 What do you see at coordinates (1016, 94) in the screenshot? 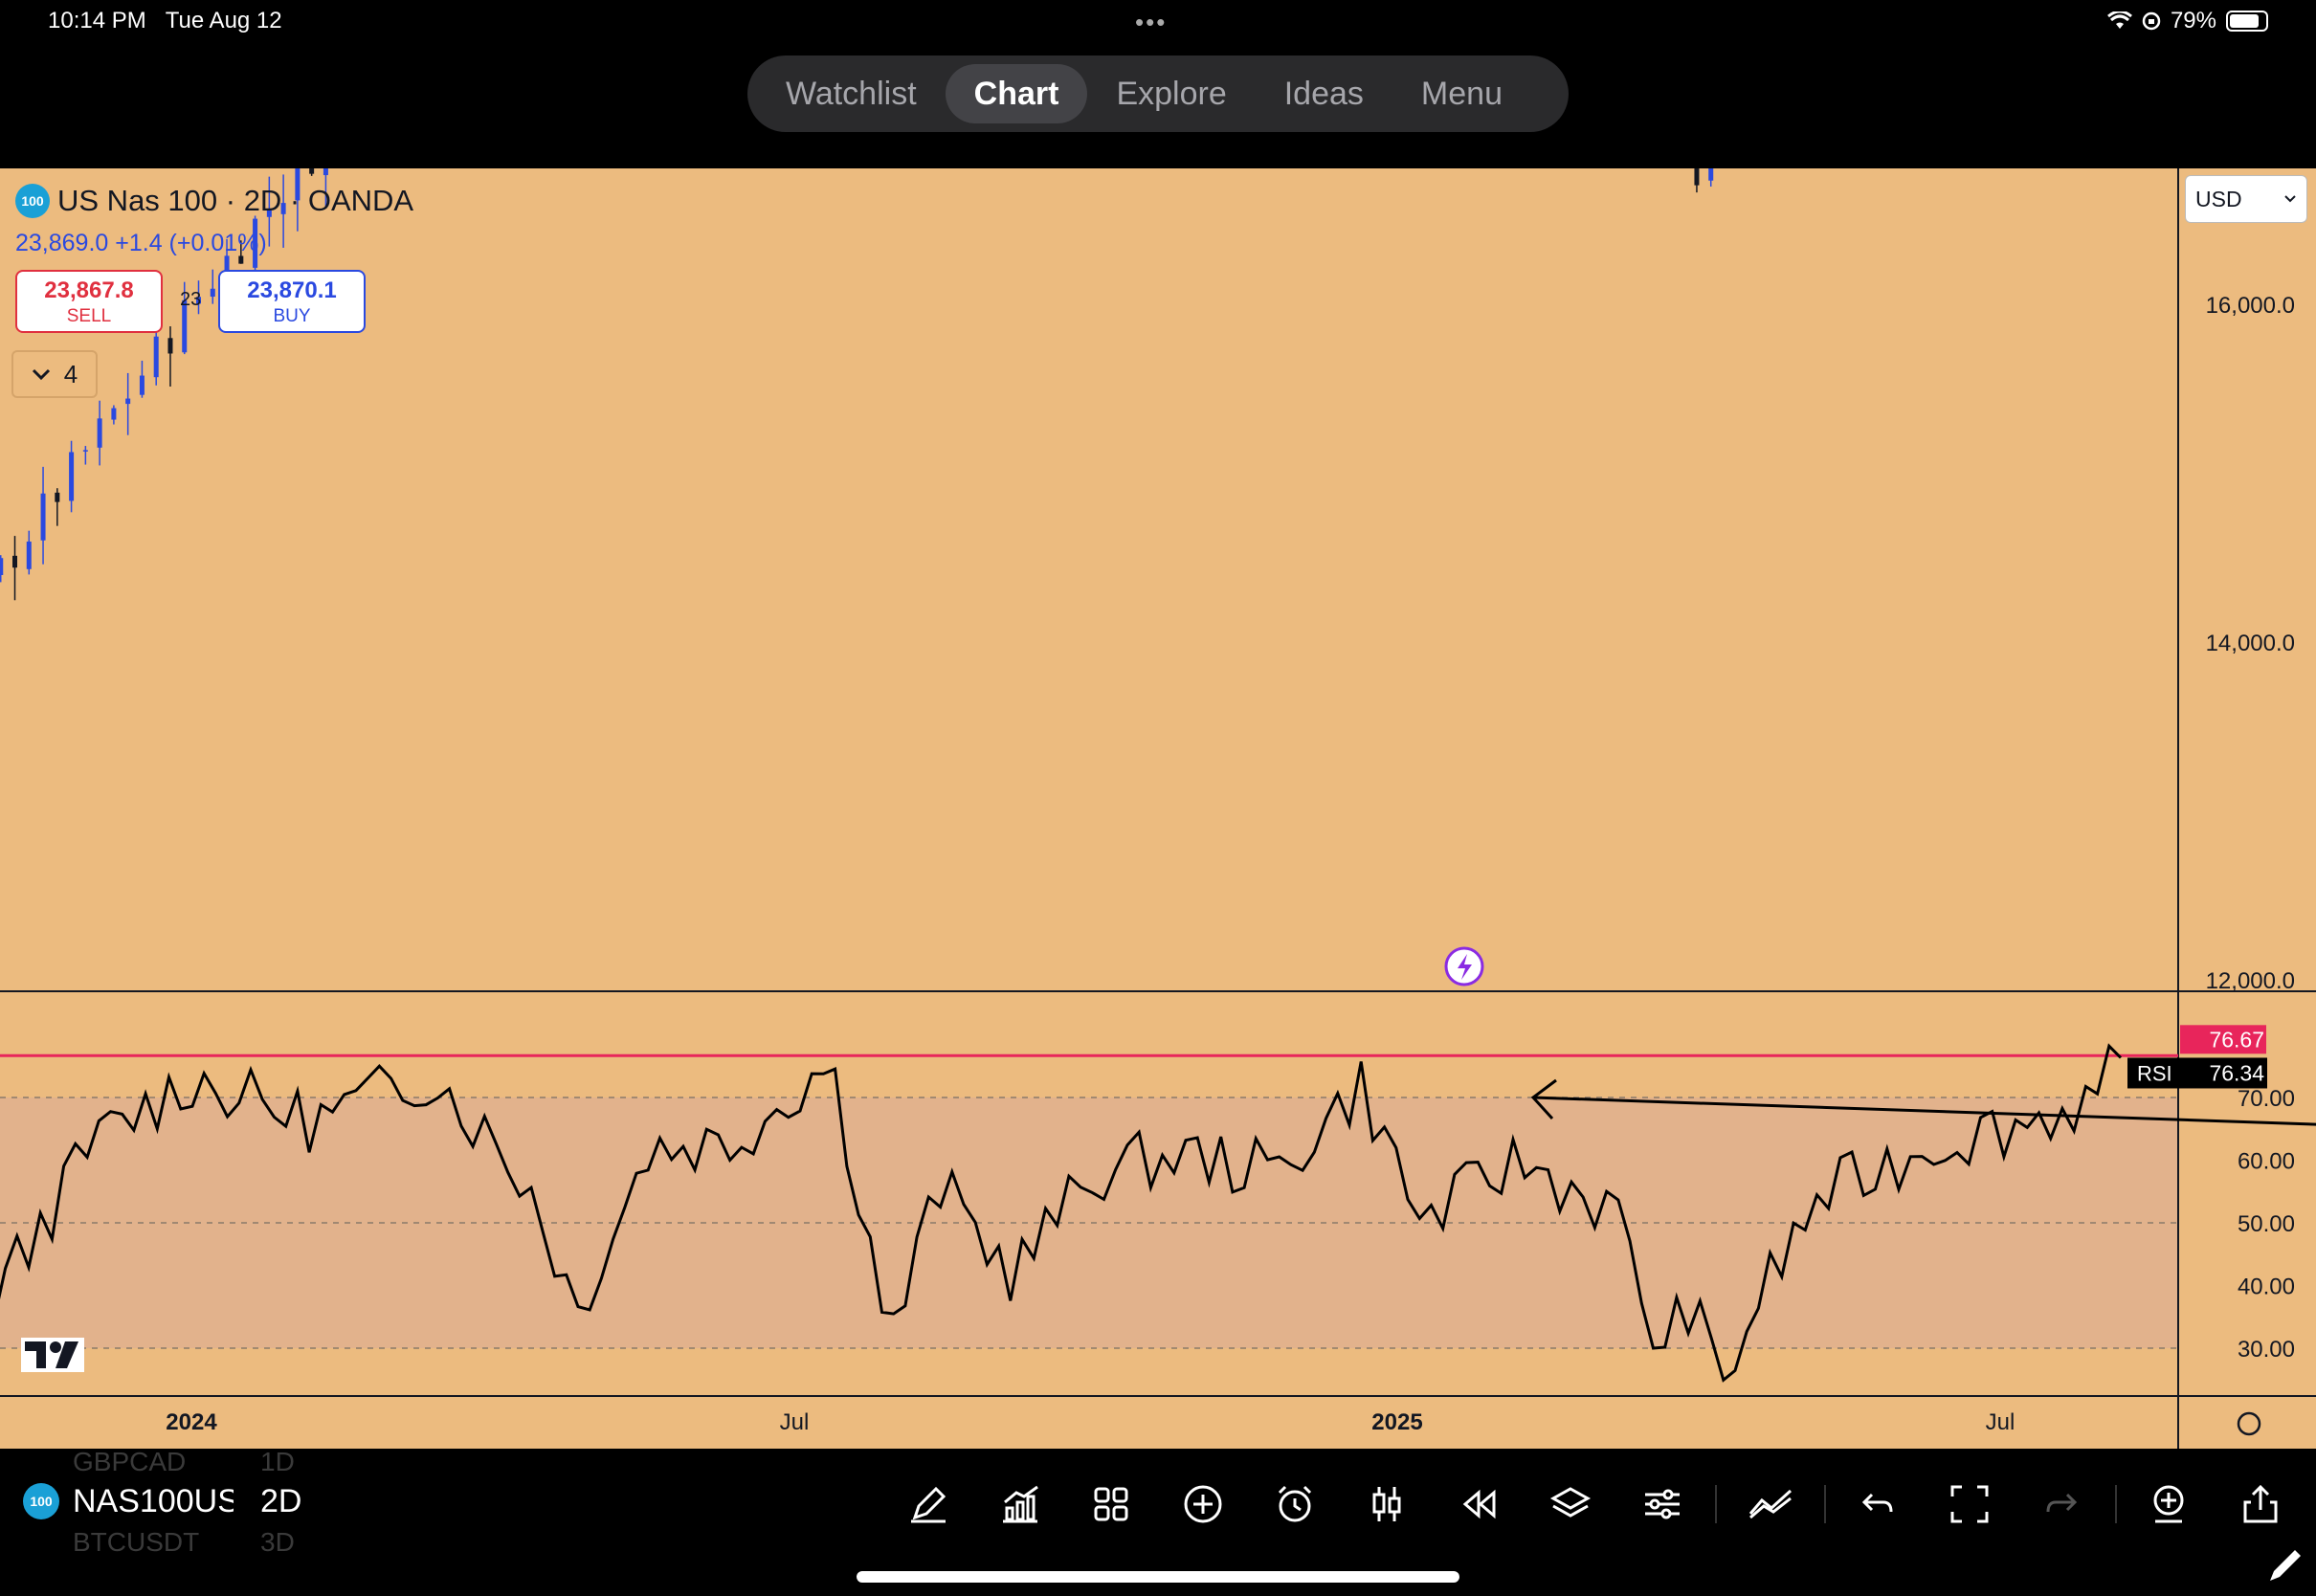
I see `tab-chart: Chart` at bounding box center [1016, 94].